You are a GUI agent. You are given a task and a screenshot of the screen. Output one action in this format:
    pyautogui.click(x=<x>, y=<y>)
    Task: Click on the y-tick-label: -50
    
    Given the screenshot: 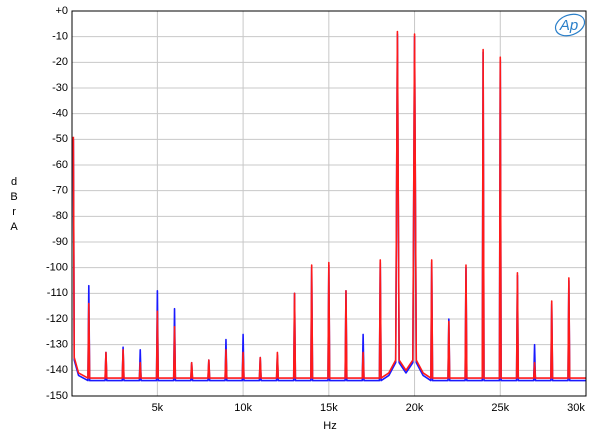 What is the action you would take?
    pyautogui.click(x=60, y=139)
    